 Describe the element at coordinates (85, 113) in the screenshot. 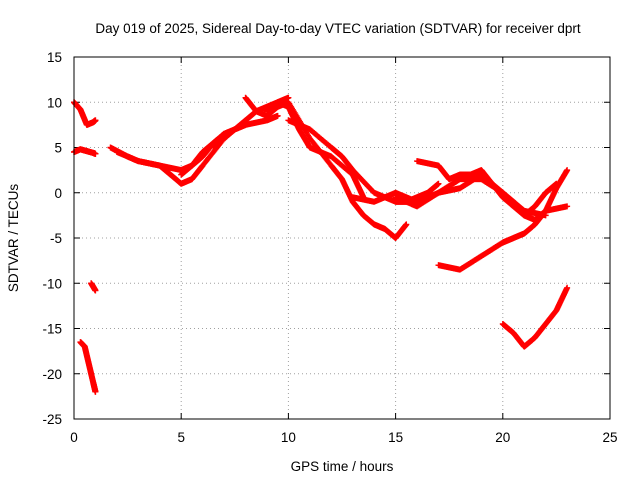

I see `series-arc-a` at that location.